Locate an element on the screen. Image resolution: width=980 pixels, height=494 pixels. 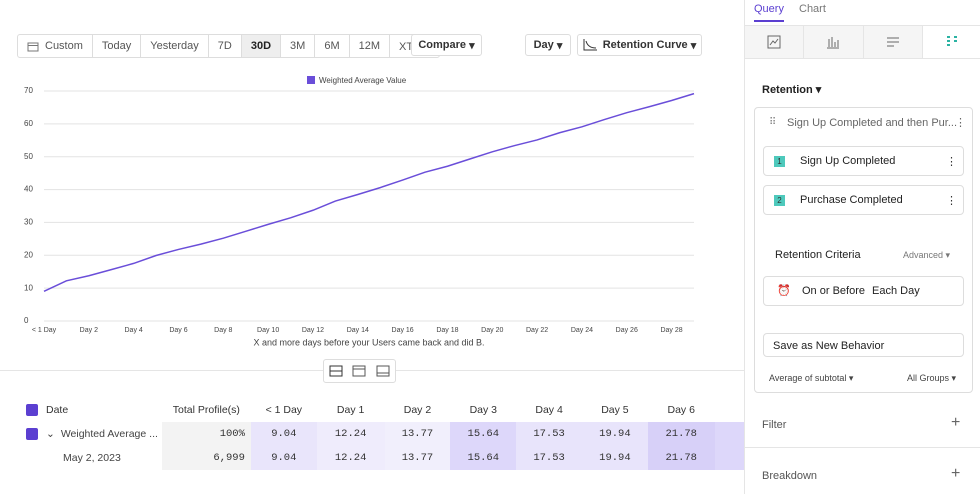
column-header: < 1 Day is located at coordinates (284, 410).